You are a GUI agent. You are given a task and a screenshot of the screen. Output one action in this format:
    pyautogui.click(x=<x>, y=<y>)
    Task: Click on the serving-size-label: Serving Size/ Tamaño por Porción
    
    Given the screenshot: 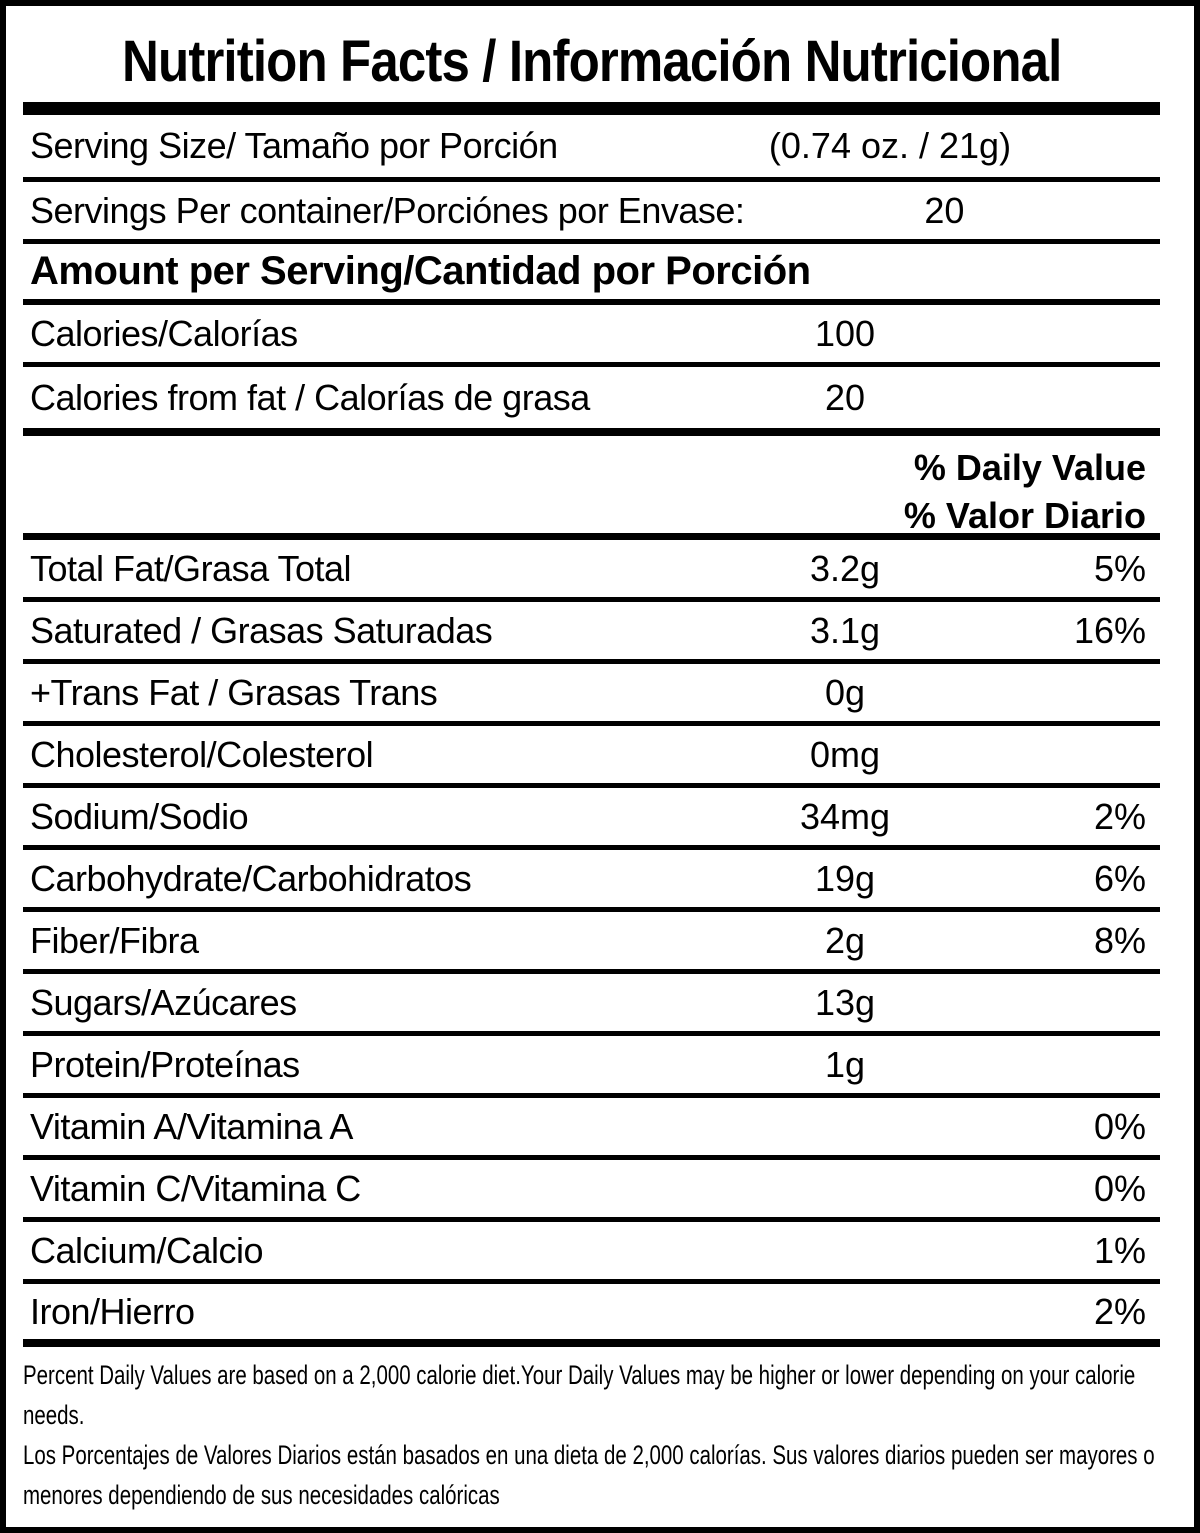 What is the action you would take?
    pyautogui.click(x=294, y=145)
    